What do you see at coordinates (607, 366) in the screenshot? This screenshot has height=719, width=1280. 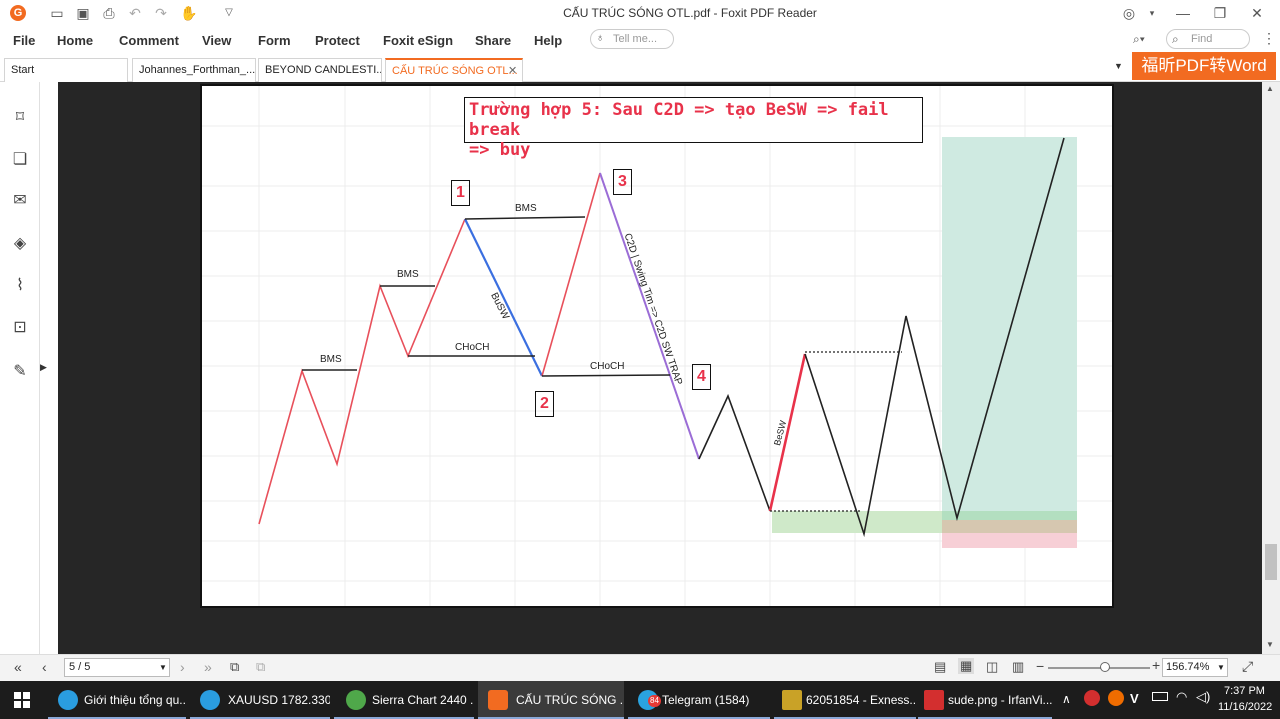 I see `choch-label-2: CHoCH` at bounding box center [607, 366].